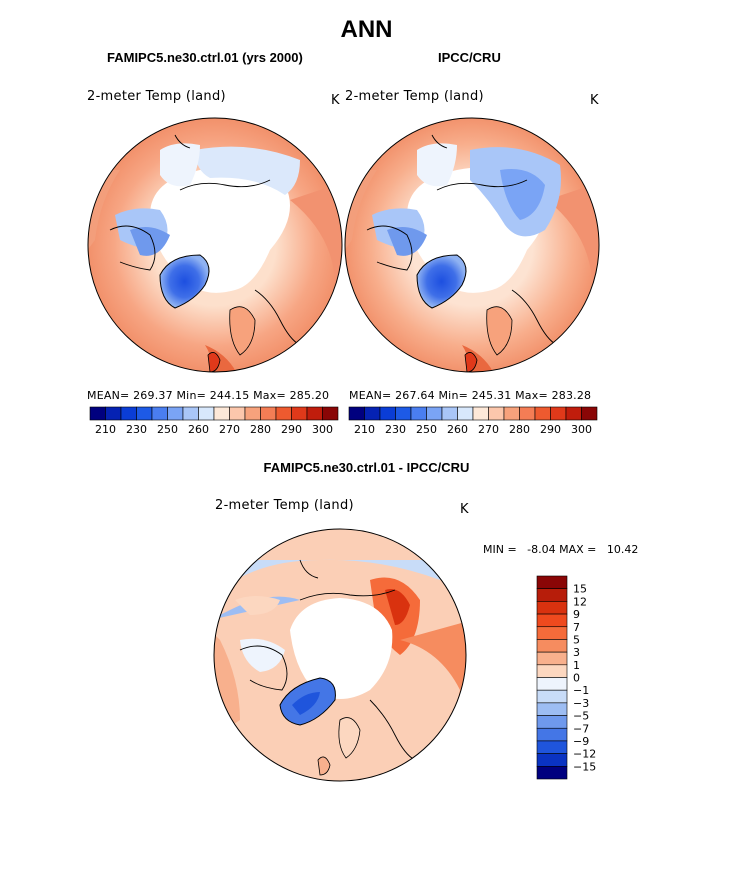 The height and width of the screenshot is (882, 733). I want to click on colorbar-diff-tick-label: −1, so click(581, 690).